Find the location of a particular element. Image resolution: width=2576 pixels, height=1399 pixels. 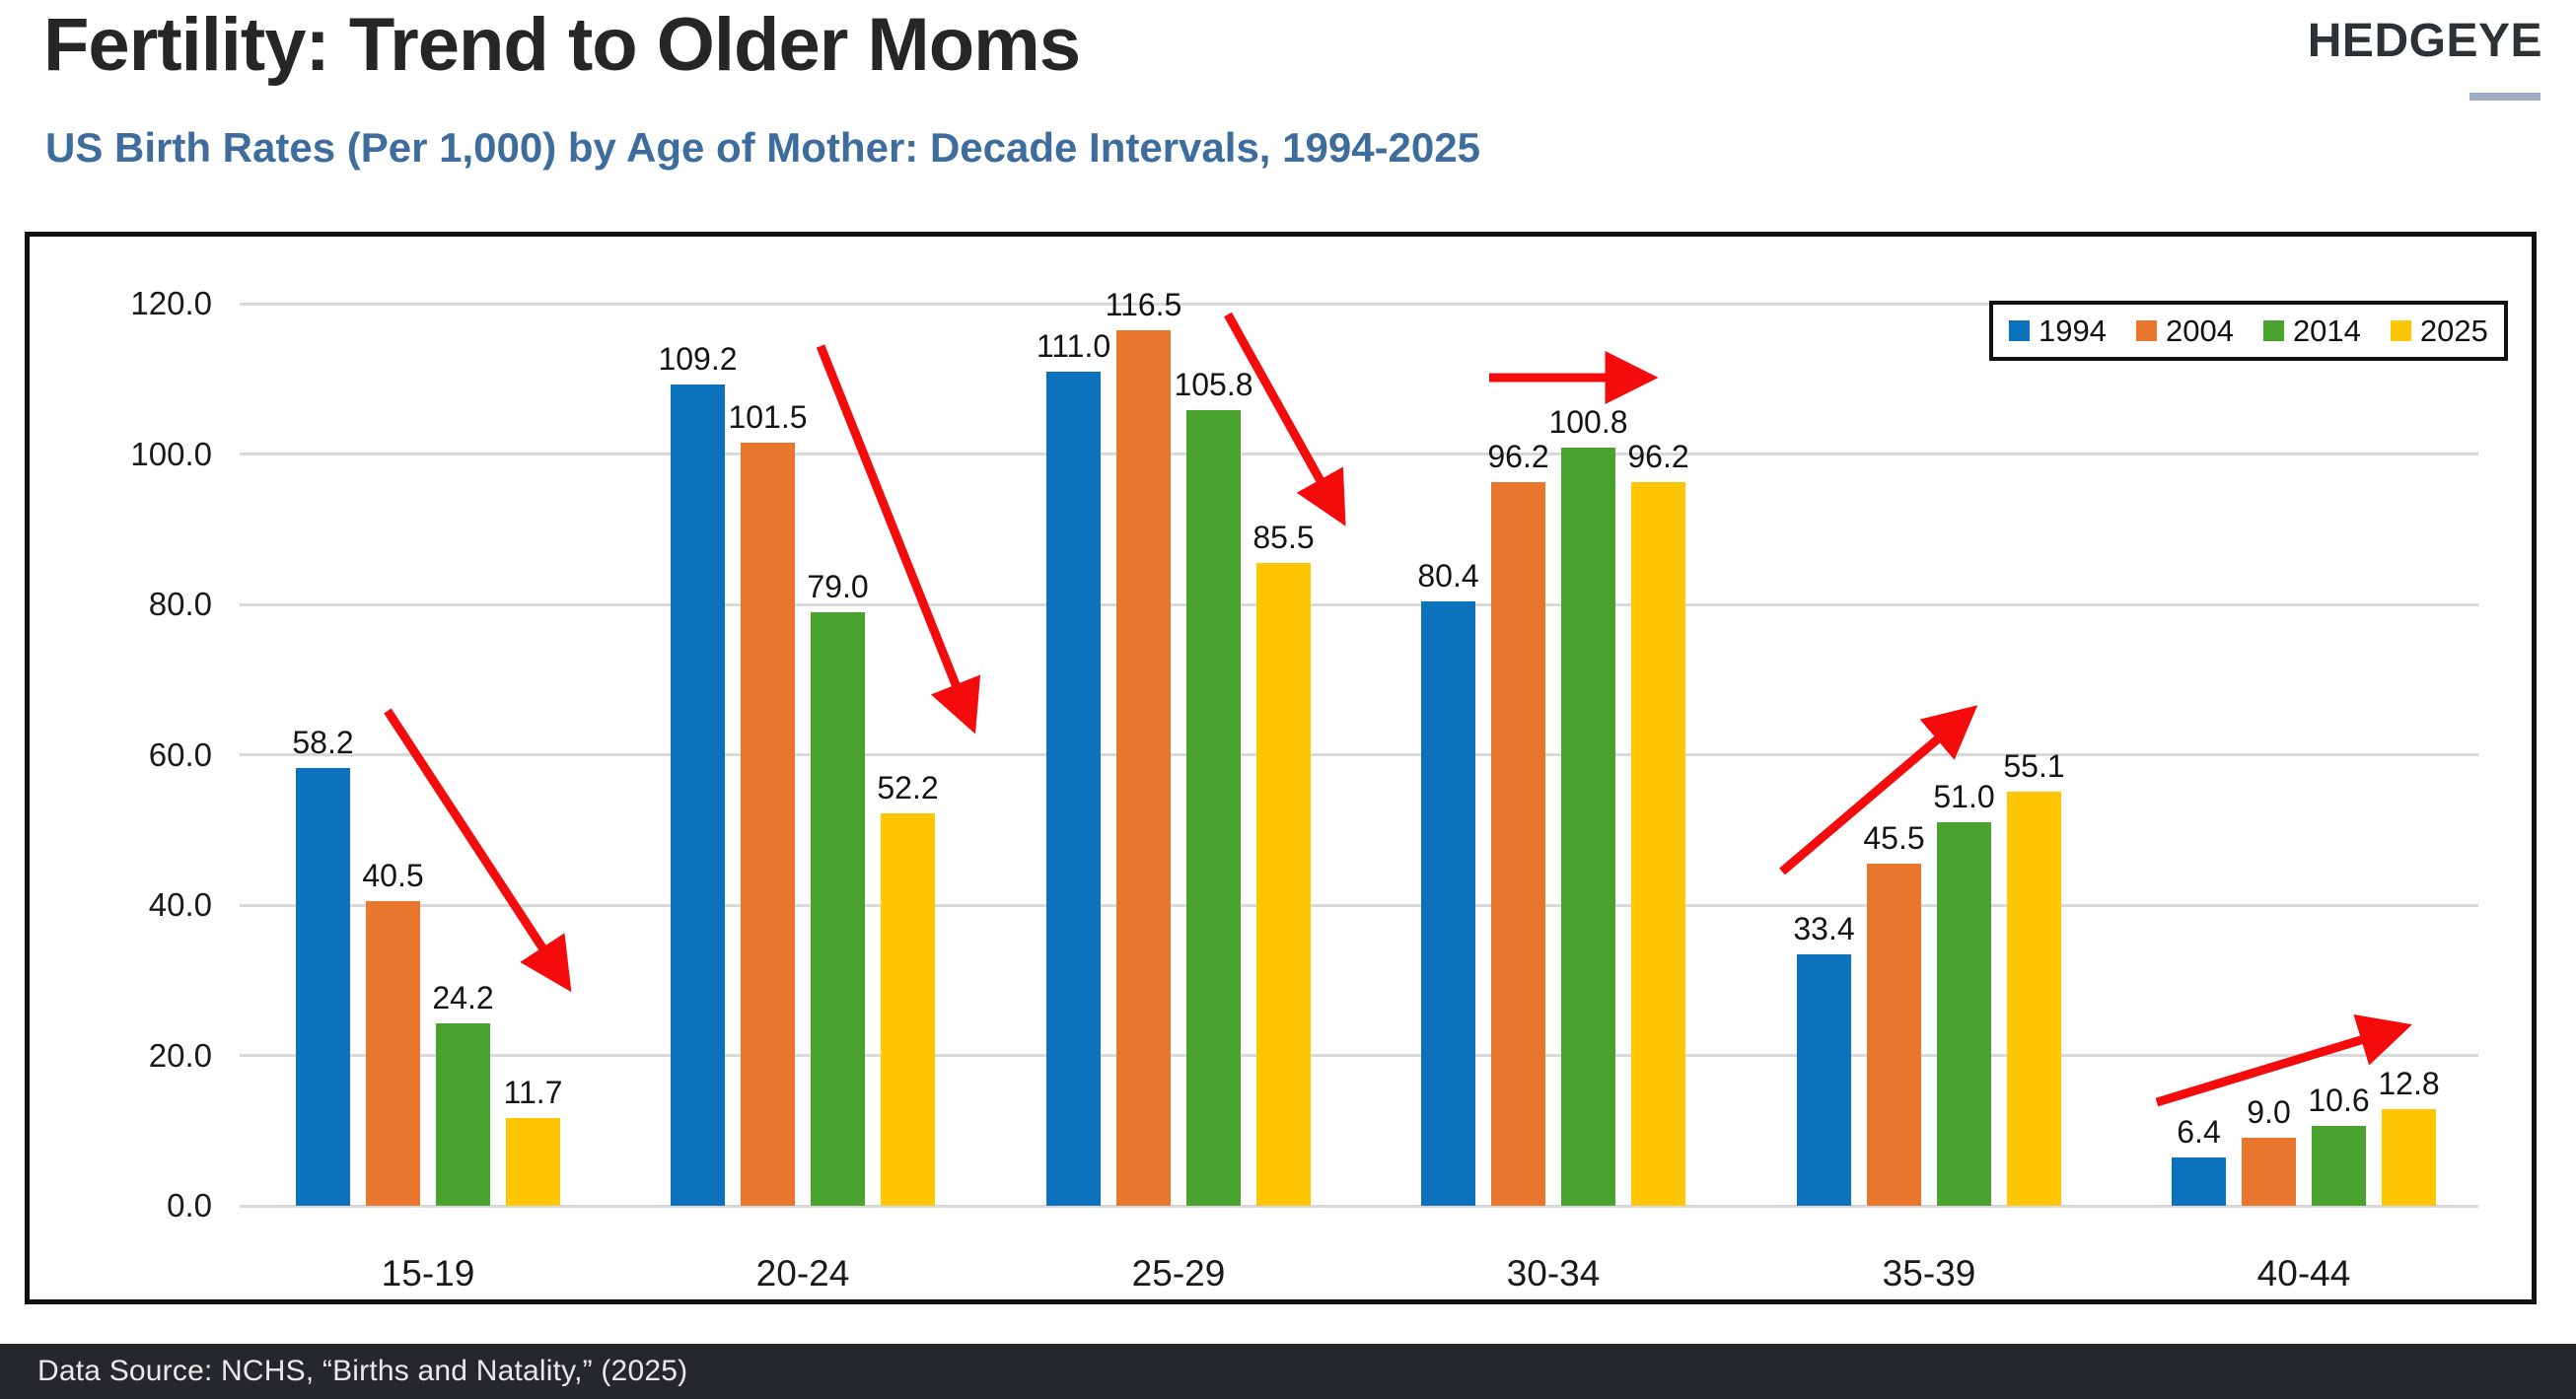

y-axis-tick-label: 80.0 is located at coordinates (180, 604).